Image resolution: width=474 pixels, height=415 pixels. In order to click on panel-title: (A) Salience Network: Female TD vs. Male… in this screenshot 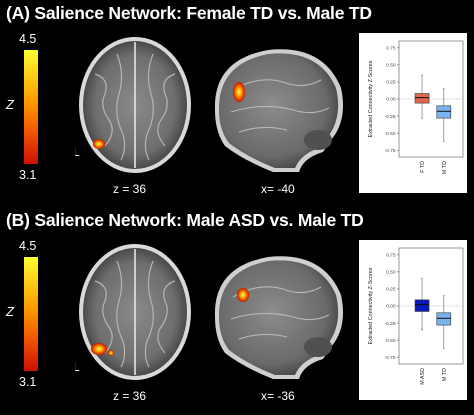, I will do `click(189, 13)`.